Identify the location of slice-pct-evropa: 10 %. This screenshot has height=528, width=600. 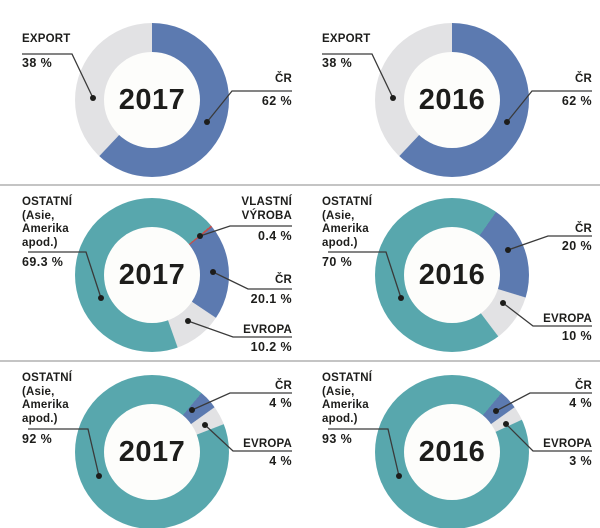
(576, 336).